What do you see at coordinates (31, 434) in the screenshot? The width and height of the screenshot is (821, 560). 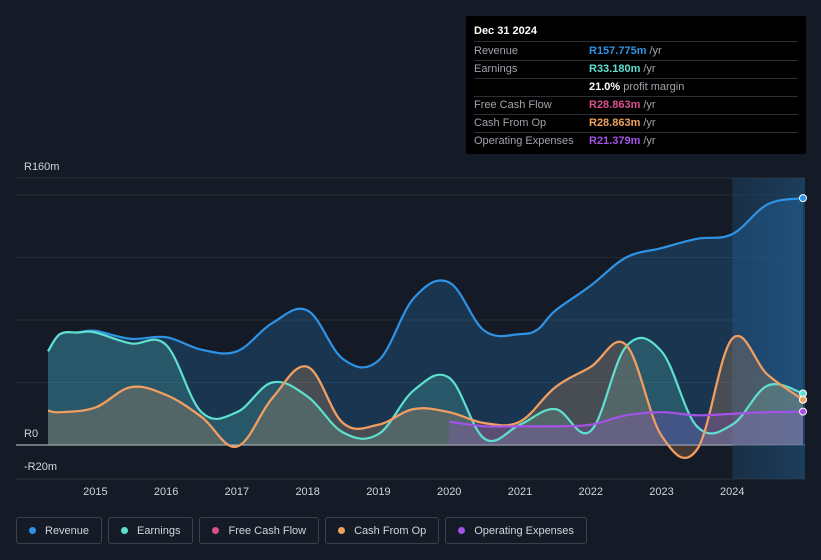 I see `y-tick-label: R0` at bounding box center [31, 434].